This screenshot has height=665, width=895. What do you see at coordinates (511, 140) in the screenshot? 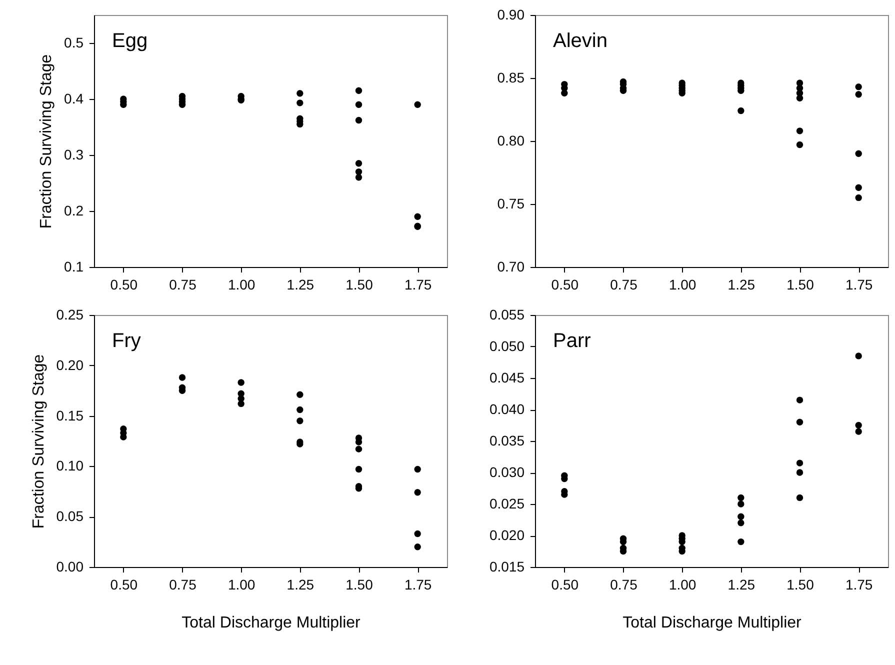
I see `y-tick-label: 0.80` at bounding box center [511, 140].